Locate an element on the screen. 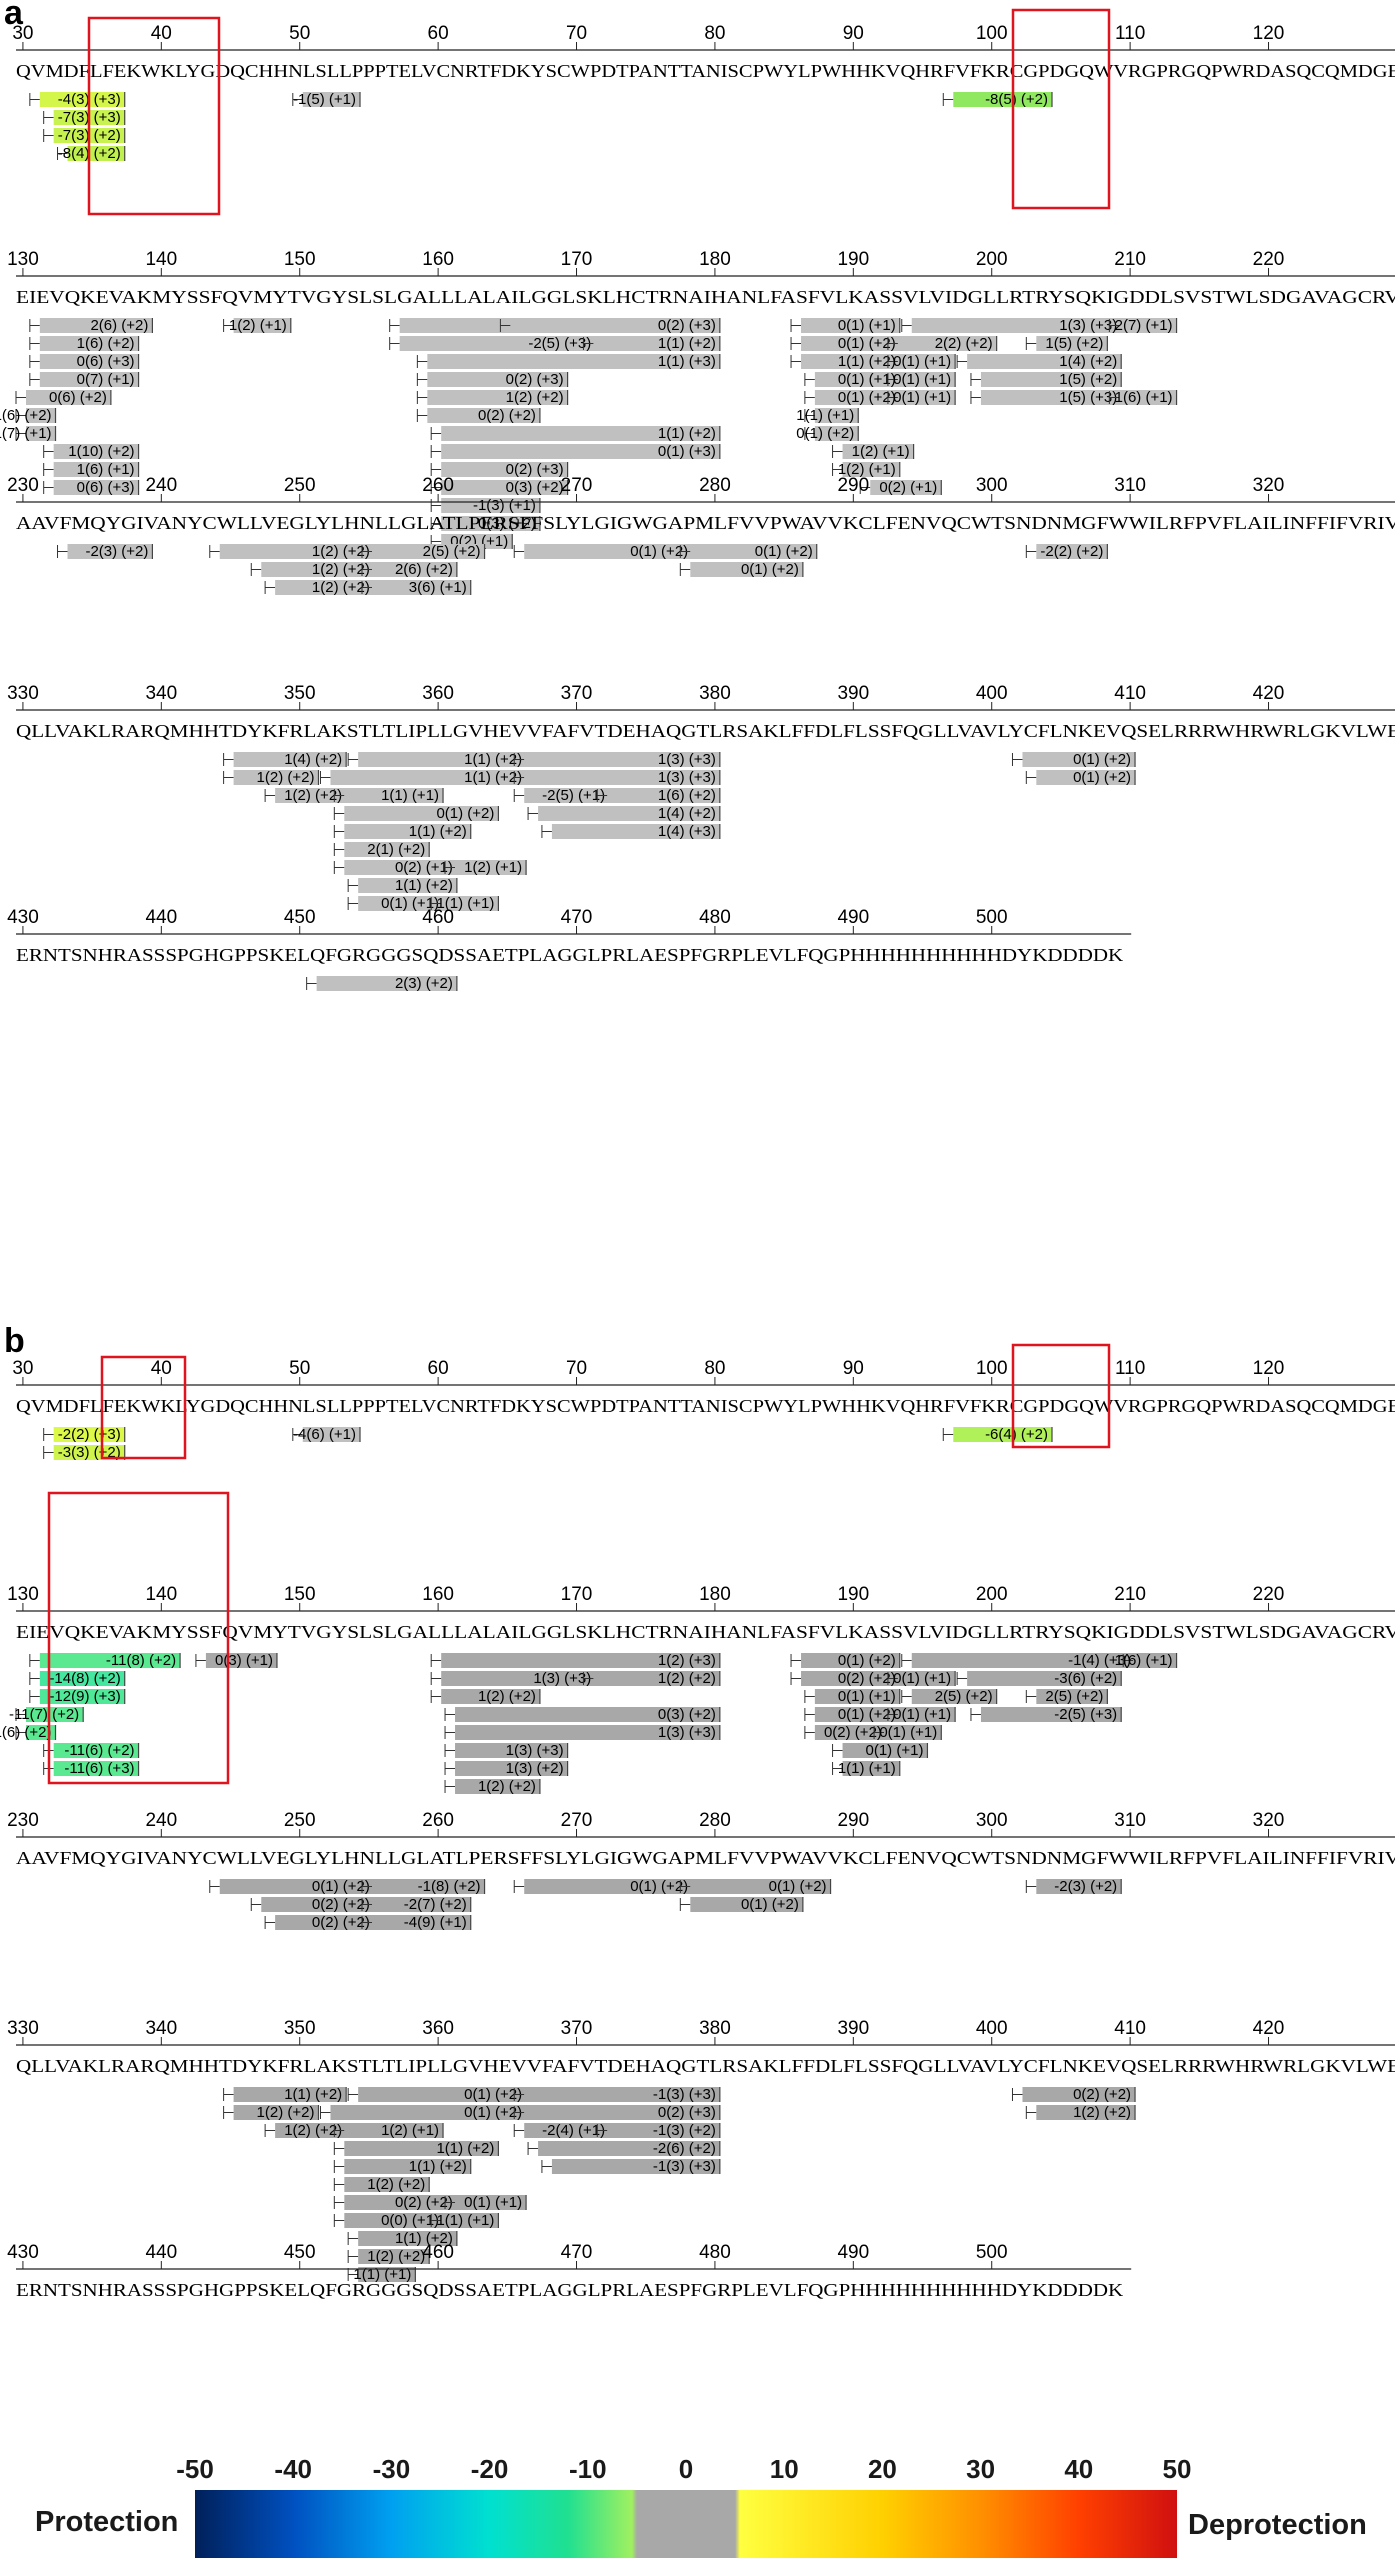 The height and width of the screenshot is (2560, 1395). color-scale-bar is located at coordinates (686, 2524).